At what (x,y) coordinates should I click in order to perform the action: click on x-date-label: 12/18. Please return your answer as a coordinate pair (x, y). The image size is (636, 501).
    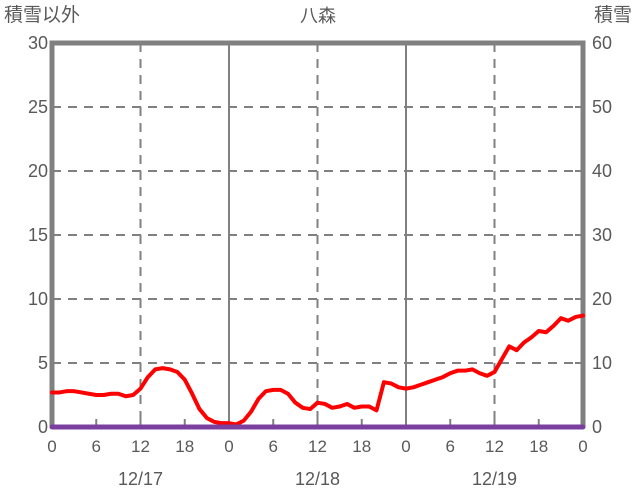
    Looking at the image, I should click on (317, 479).